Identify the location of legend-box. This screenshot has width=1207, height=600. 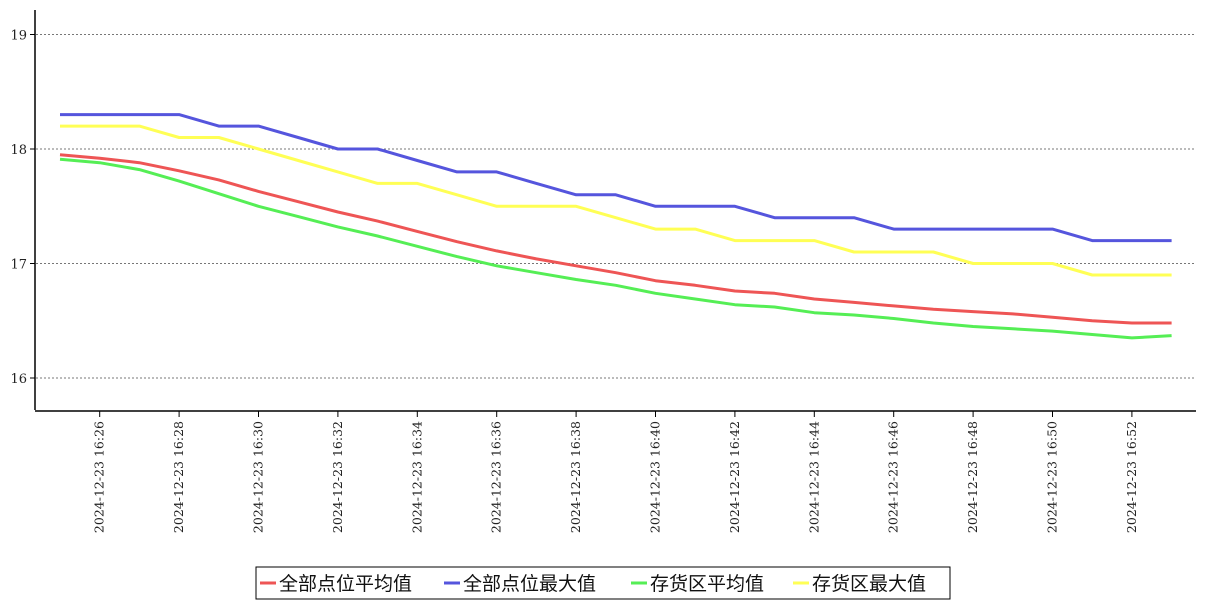
(603, 583).